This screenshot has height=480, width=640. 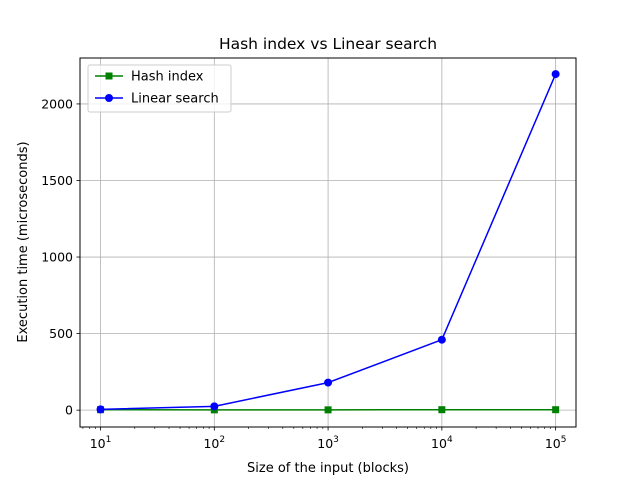 I want to click on legend-label: Hash index, so click(x=167, y=77).